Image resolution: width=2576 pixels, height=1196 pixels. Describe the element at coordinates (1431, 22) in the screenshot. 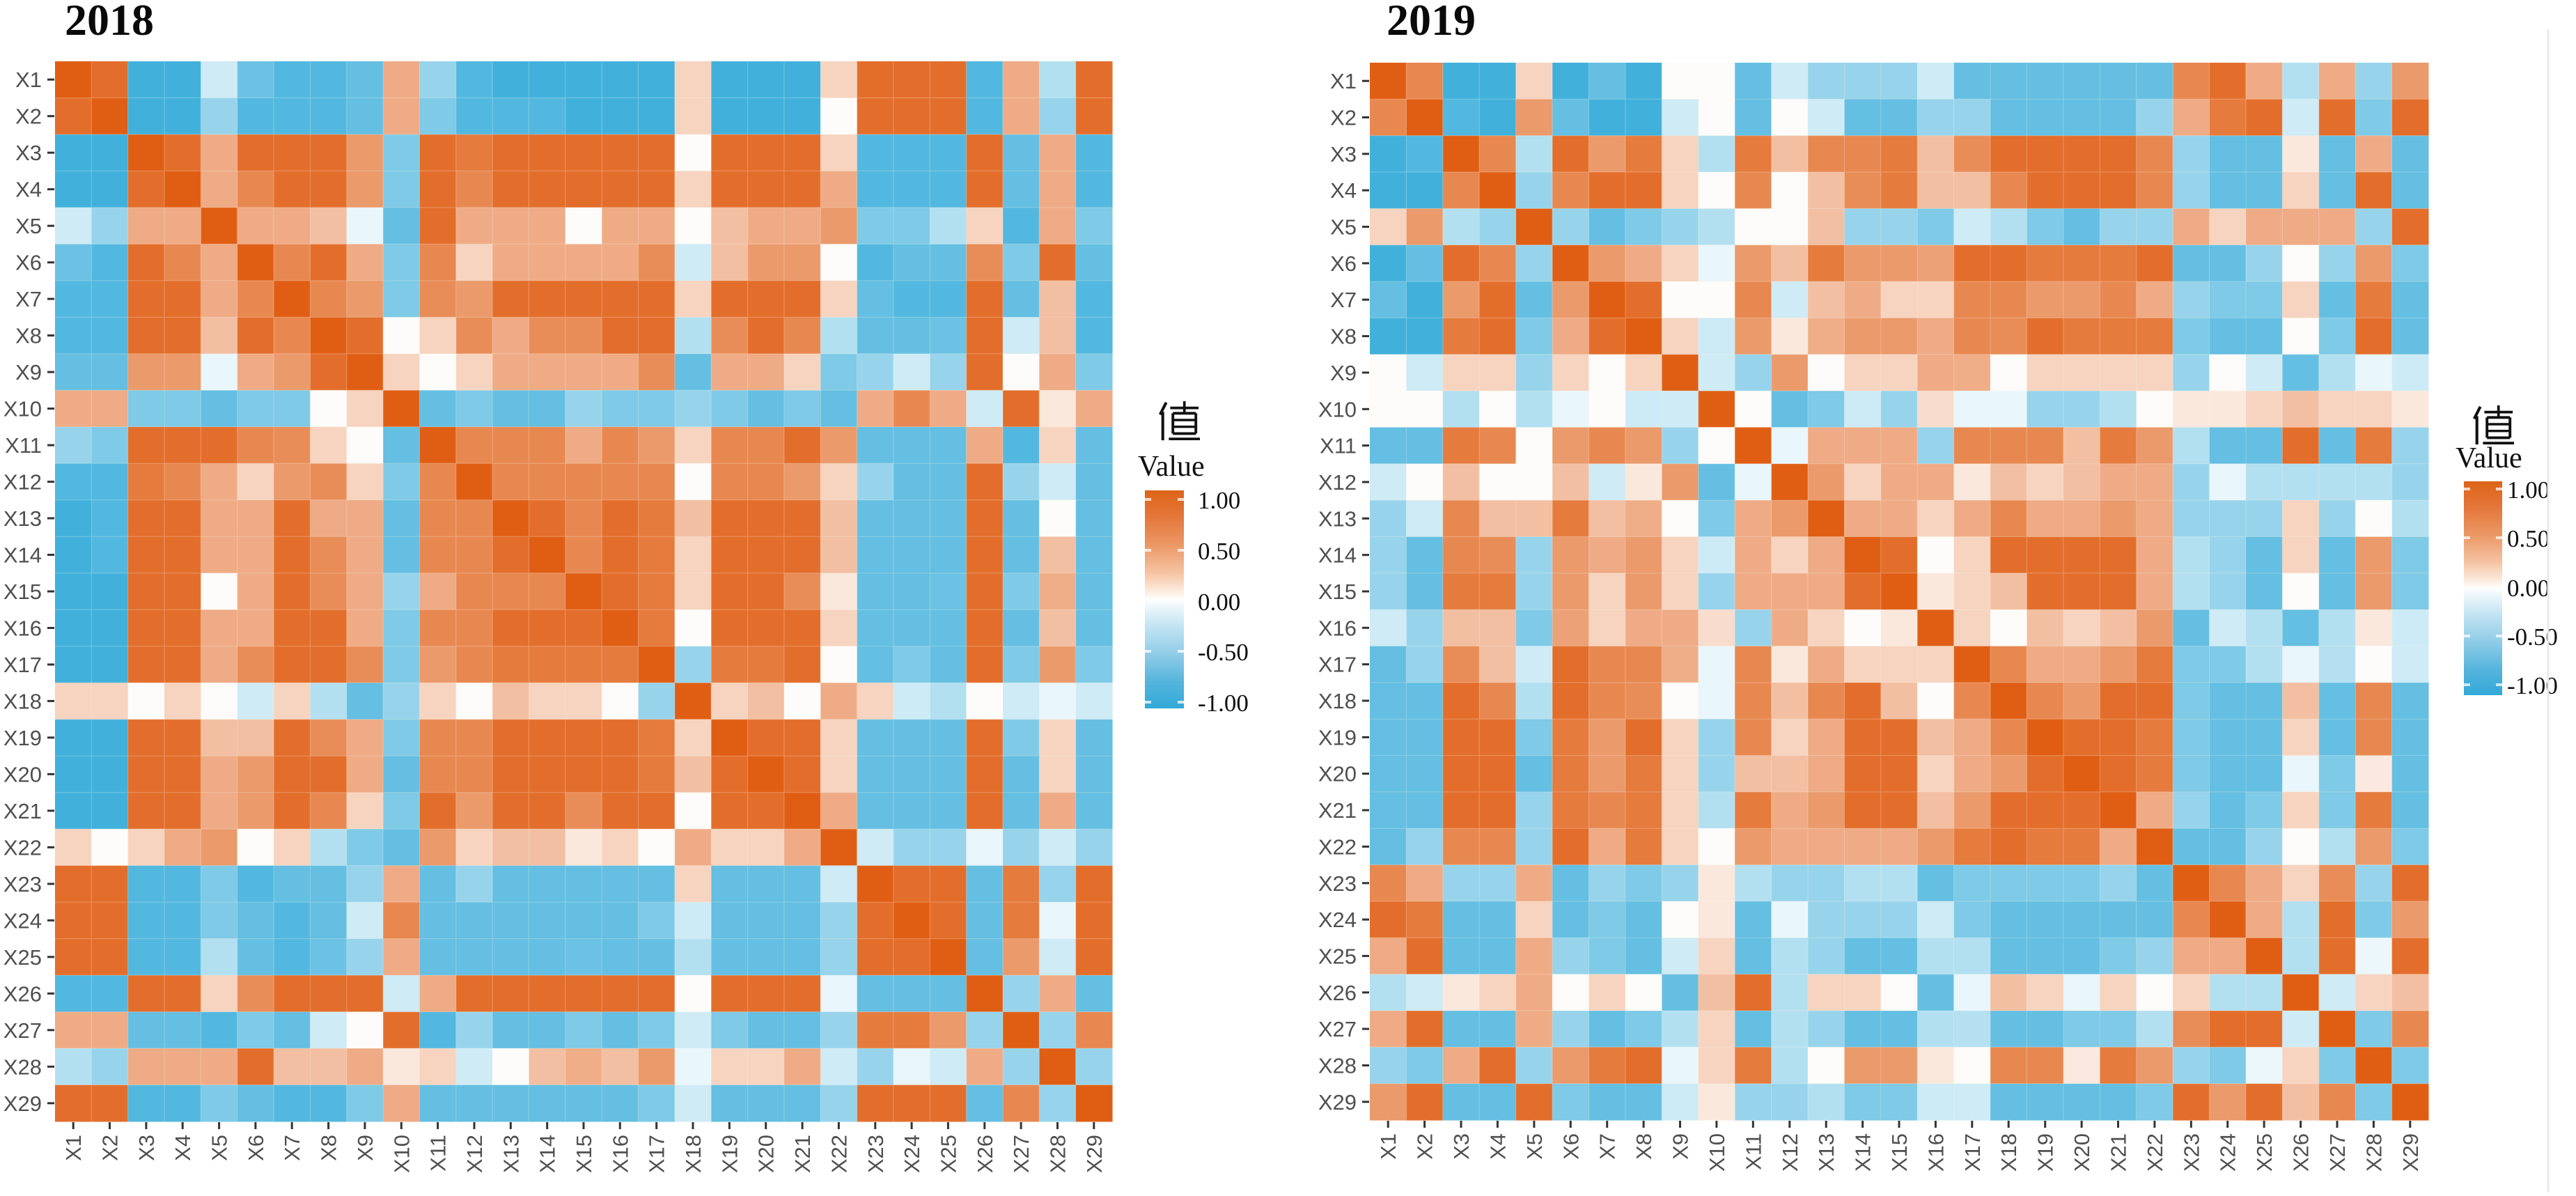

I see `svg-text: 2019` at that location.